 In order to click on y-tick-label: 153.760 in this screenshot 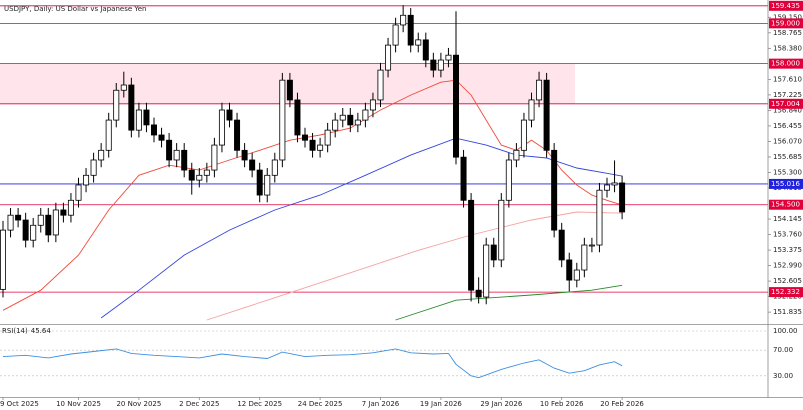, I will do `click(787, 235)`.